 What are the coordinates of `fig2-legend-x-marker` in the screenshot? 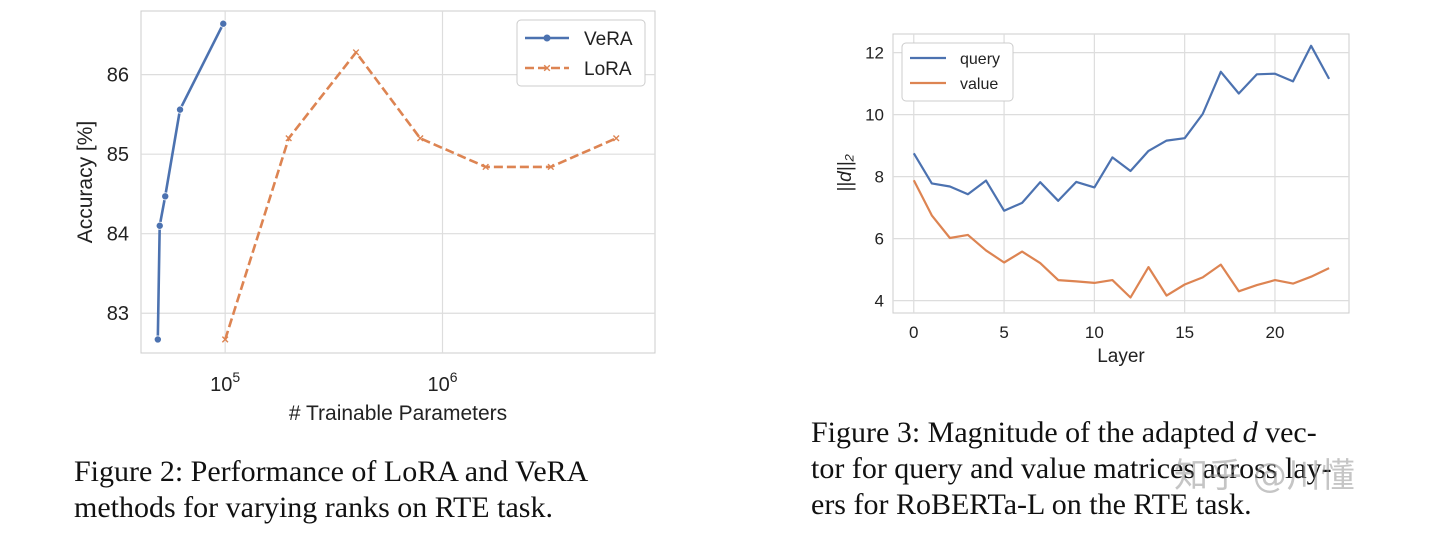 It's located at (547, 68).